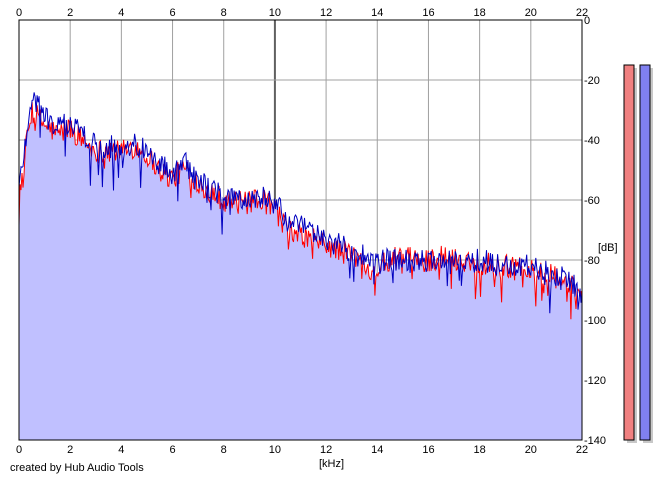 The image size is (664, 481). Describe the element at coordinates (302, 450) in the screenshot. I see `x-ticks-bottom: 0 2 4 6 8 10 12 14 16 18 20 22` at that location.